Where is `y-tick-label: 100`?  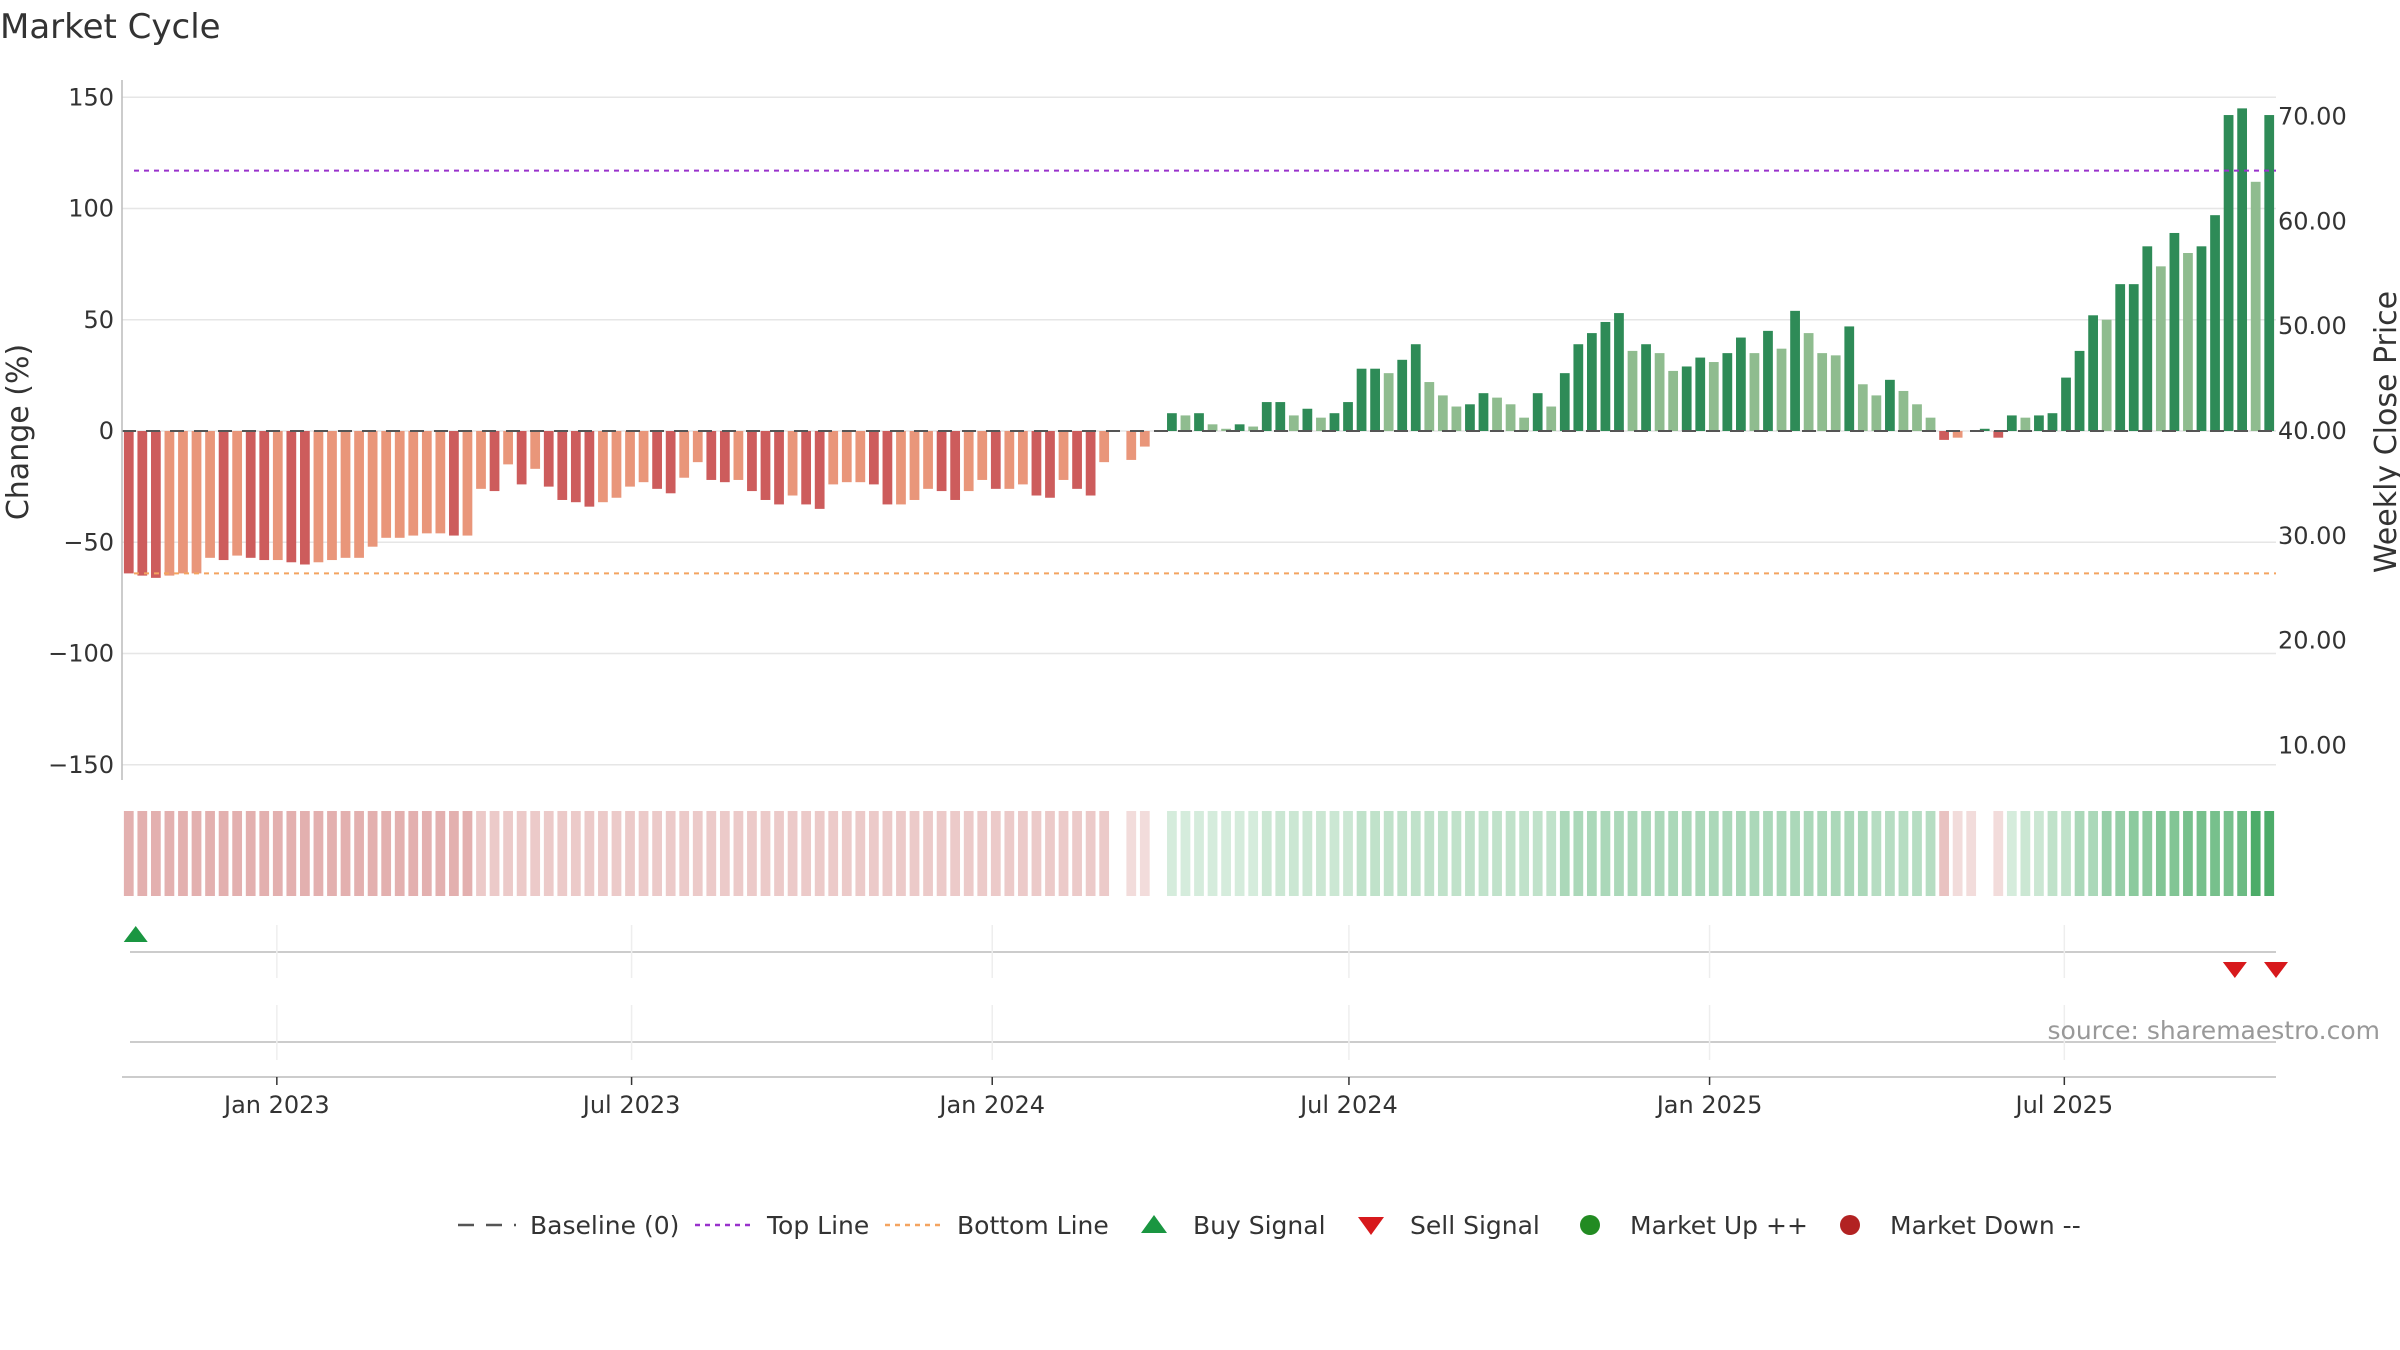 y-tick-label: 100 is located at coordinates (91, 209).